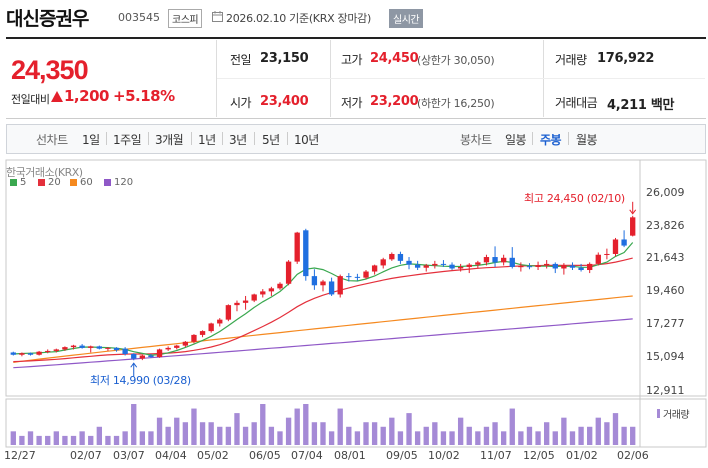  I want to click on change-value: 1,200, so click(86, 96).